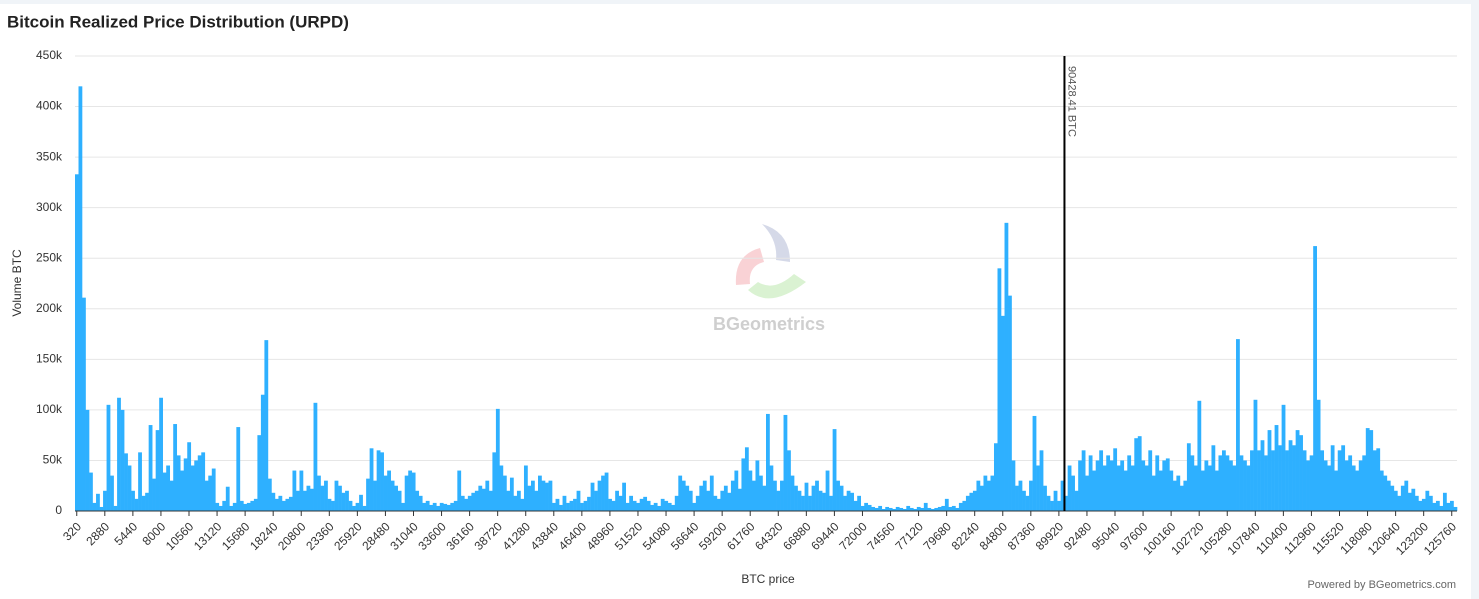 The width and height of the screenshot is (1479, 599). I want to click on y-tick-label: 200k, so click(49, 308).